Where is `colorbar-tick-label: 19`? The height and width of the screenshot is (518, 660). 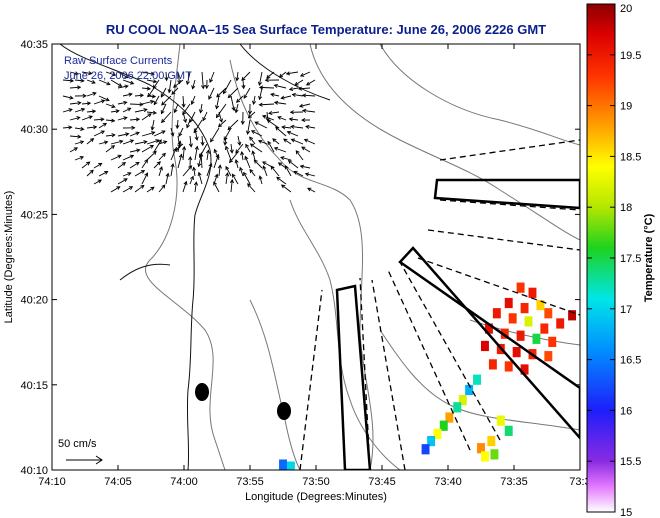
colorbar-tick-label: 19 is located at coordinates (626, 107).